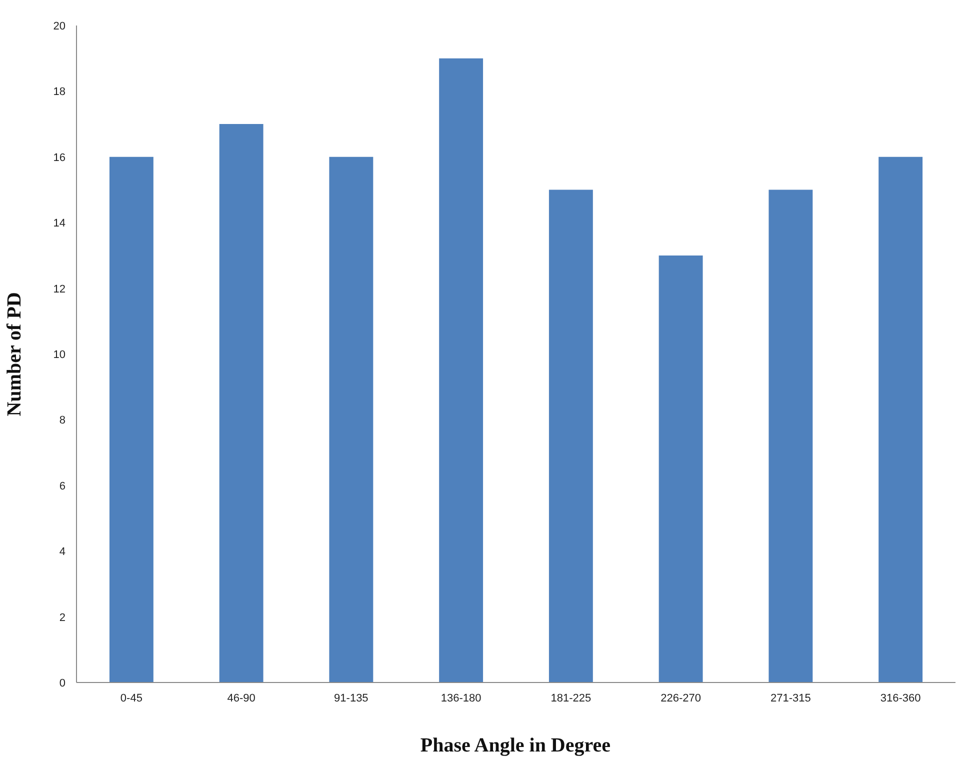 The height and width of the screenshot is (769, 975). What do you see at coordinates (515, 745) in the screenshot?
I see `x-axis-title: Phase Angle in Degree` at bounding box center [515, 745].